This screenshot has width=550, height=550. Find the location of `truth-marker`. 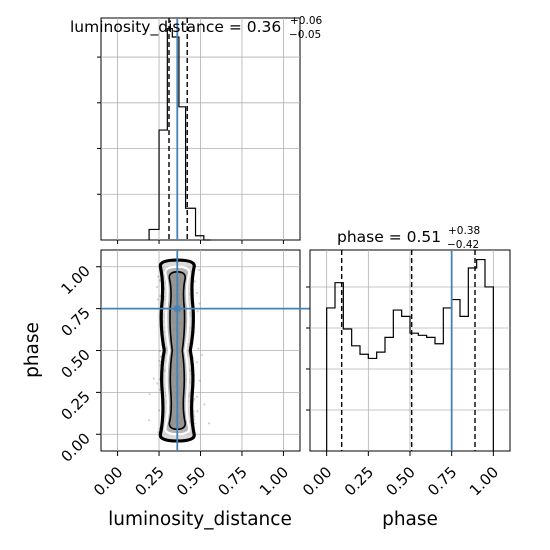

truth-marker is located at coordinates (177, 308).